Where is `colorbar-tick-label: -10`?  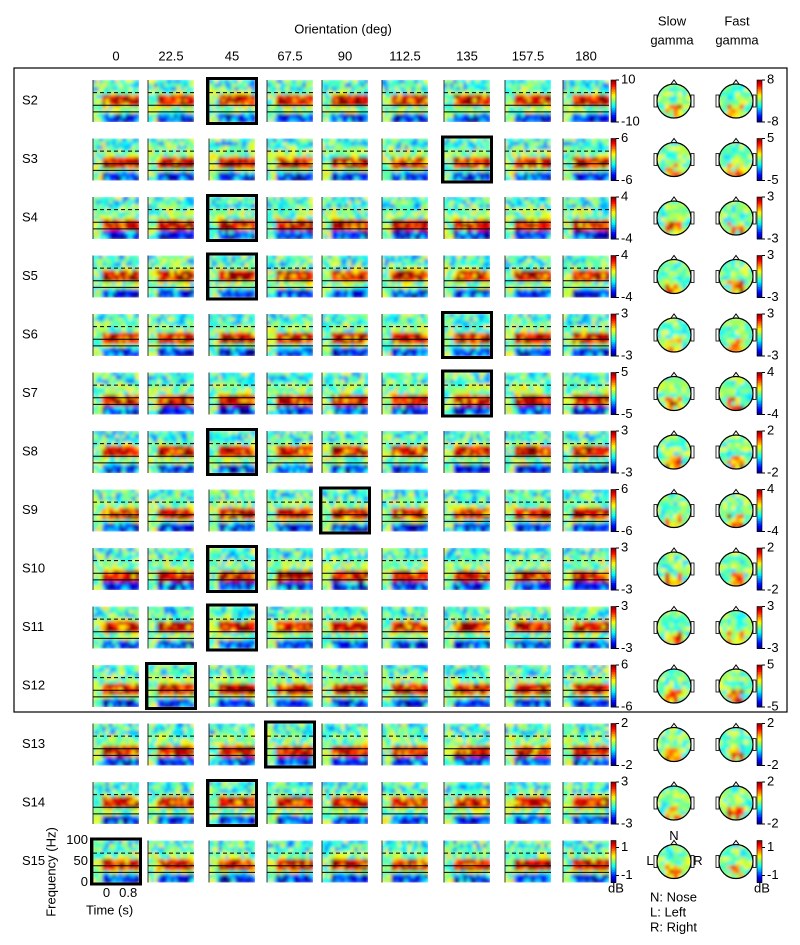 colorbar-tick-label: -10 is located at coordinates (630, 120).